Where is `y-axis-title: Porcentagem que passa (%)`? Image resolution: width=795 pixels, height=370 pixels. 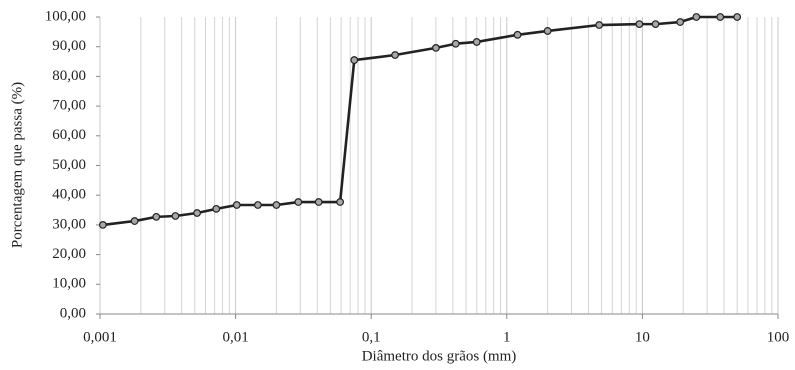
y-axis-title: Porcentagem que passa (%) is located at coordinates (17, 165).